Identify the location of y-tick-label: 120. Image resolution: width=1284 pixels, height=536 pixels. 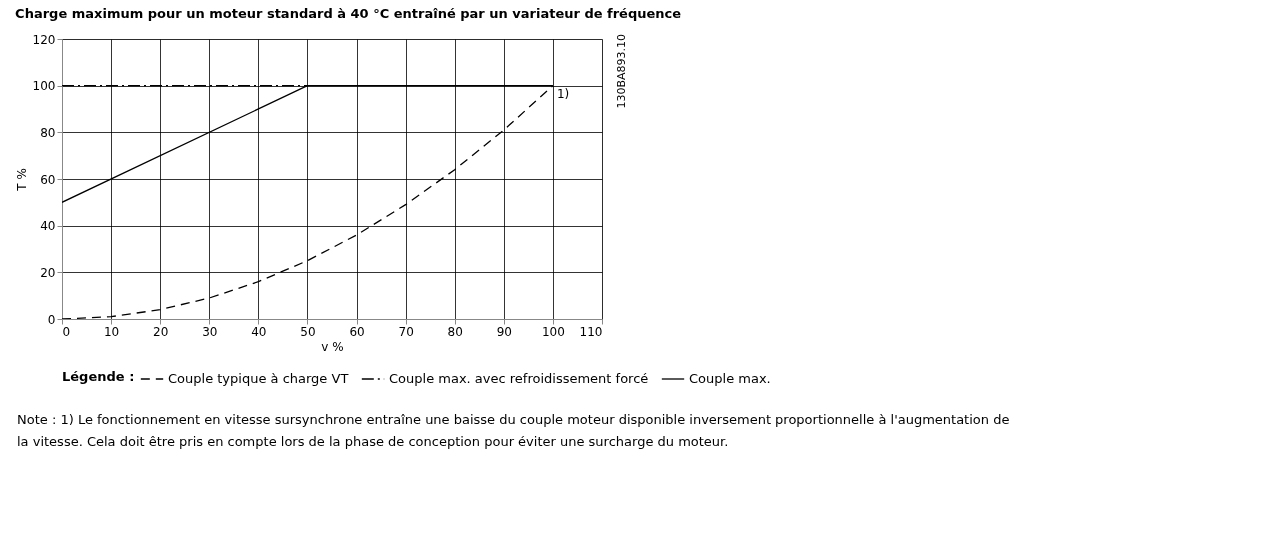
(44, 39).